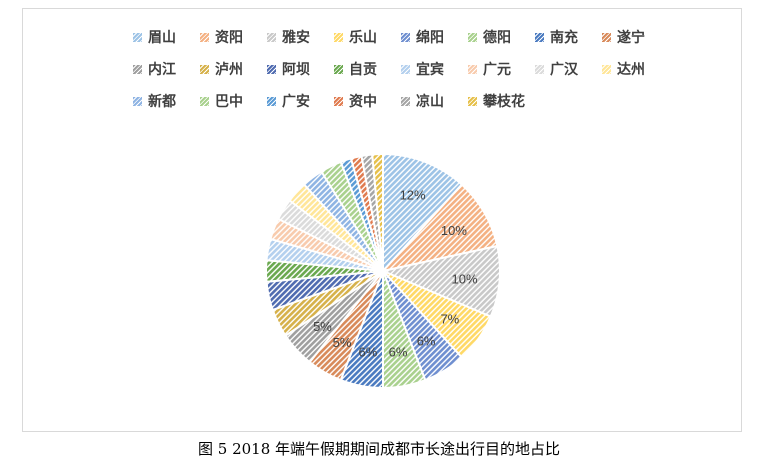  What do you see at coordinates (229, 70) in the screenshot?
I see `legend-label: 泸州` at bounding box center [229, 70].